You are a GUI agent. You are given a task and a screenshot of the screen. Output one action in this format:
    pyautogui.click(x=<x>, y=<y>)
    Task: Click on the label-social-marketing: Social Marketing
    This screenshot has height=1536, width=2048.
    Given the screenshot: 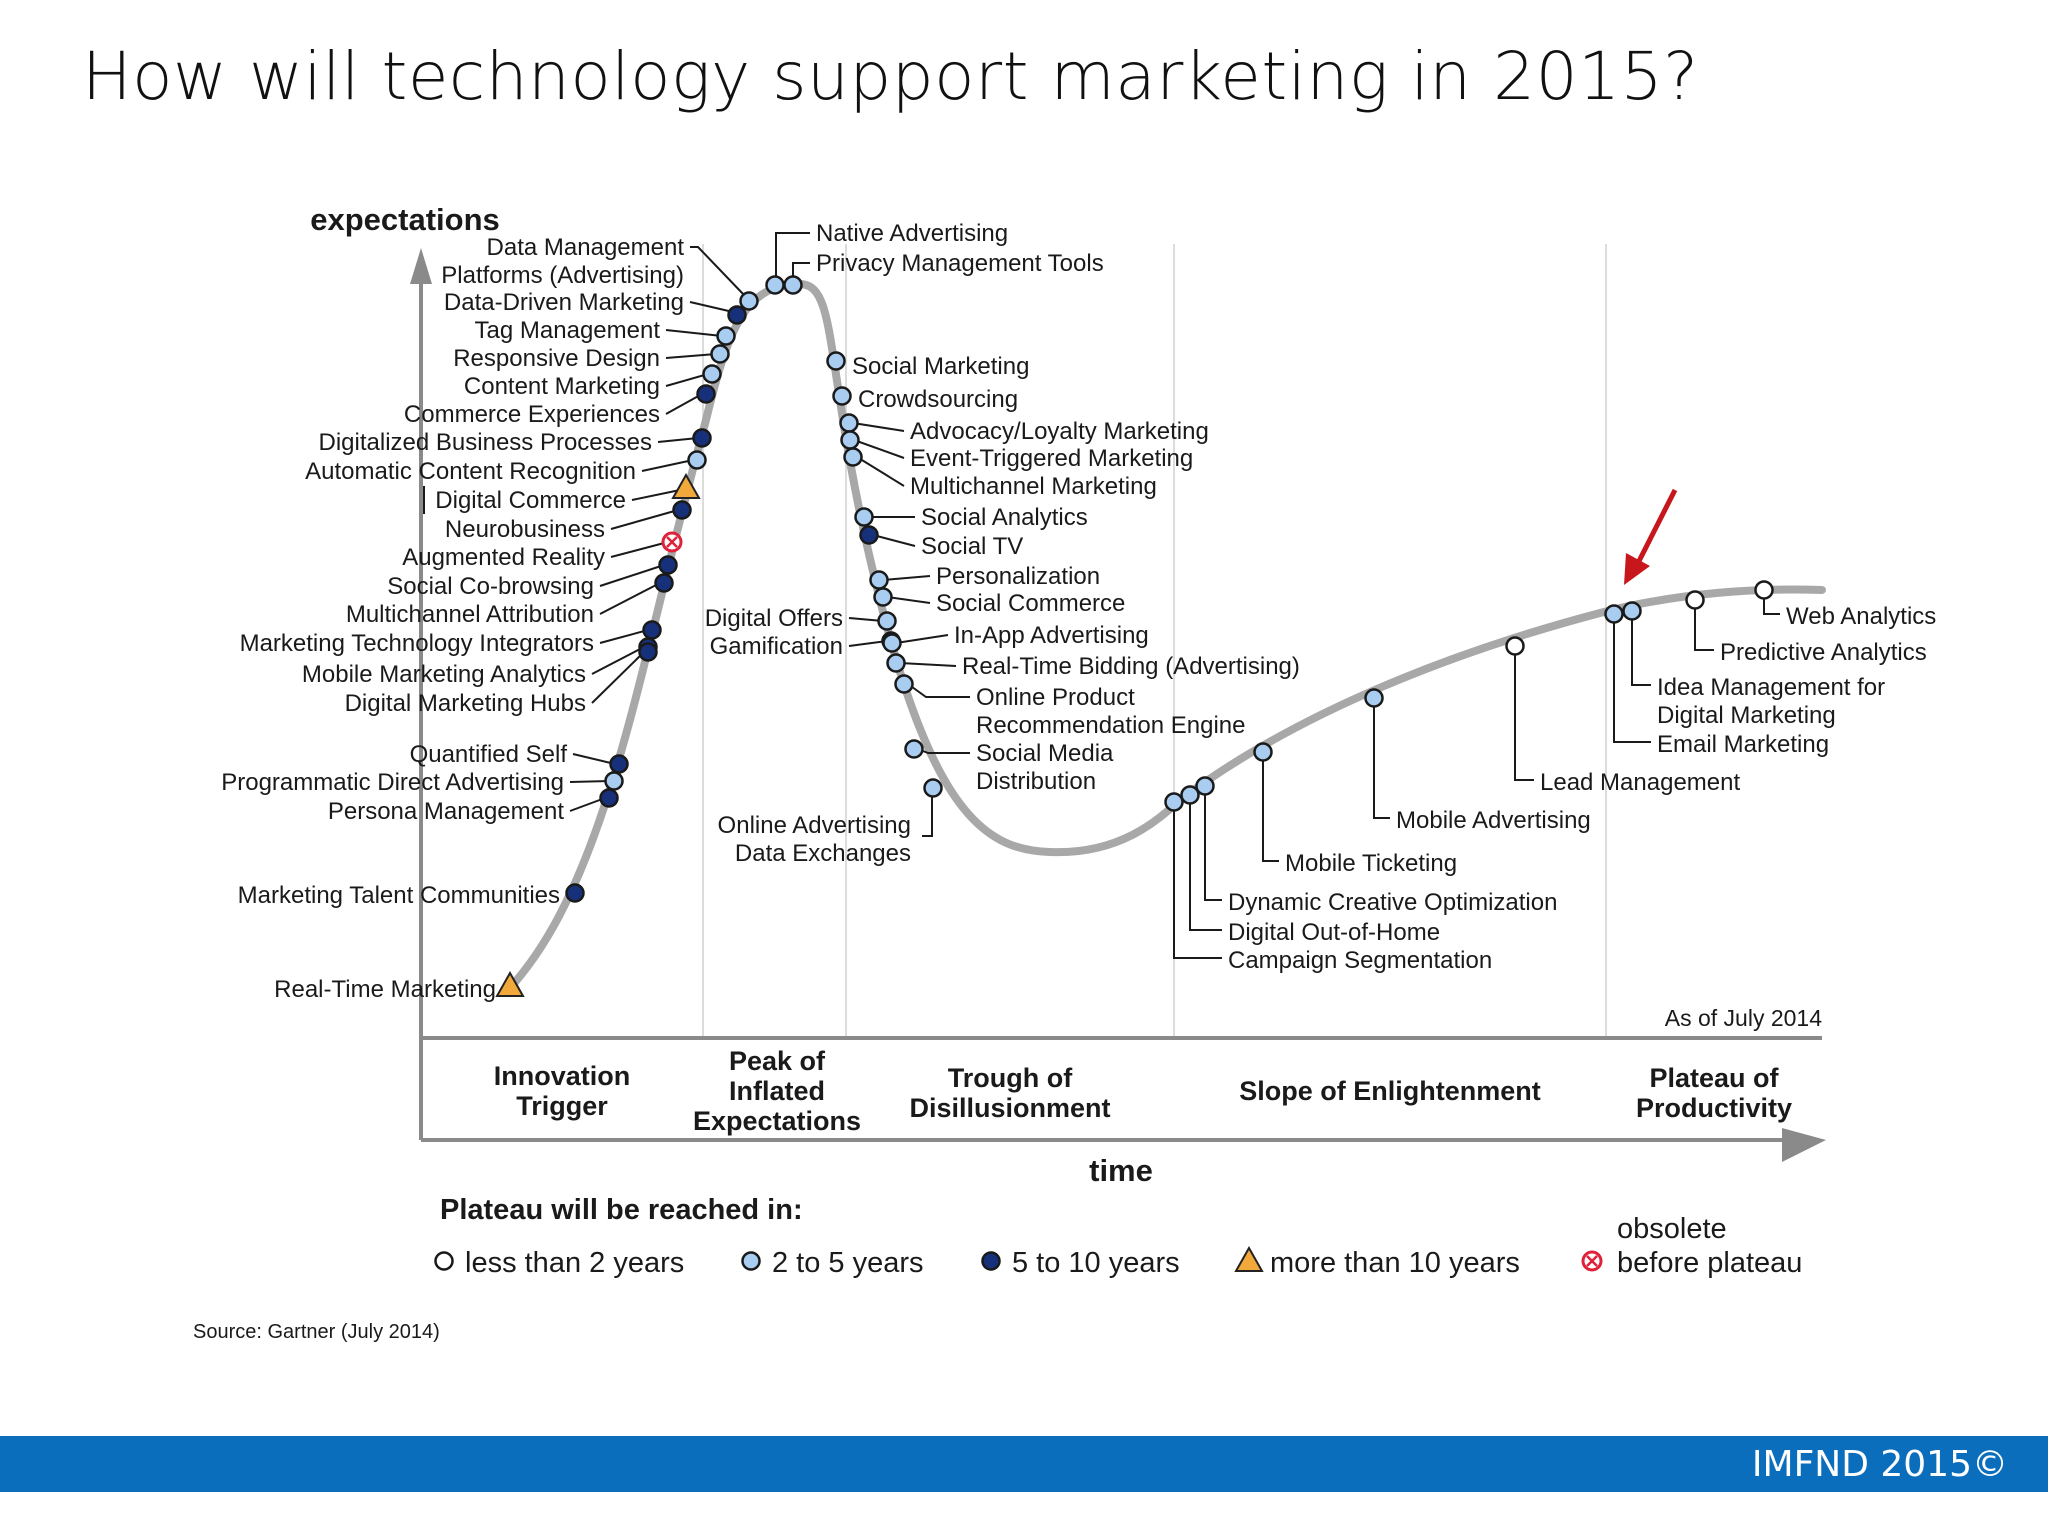 What is the action you would take?
    pyautogui.click(x=940, y=366)
    